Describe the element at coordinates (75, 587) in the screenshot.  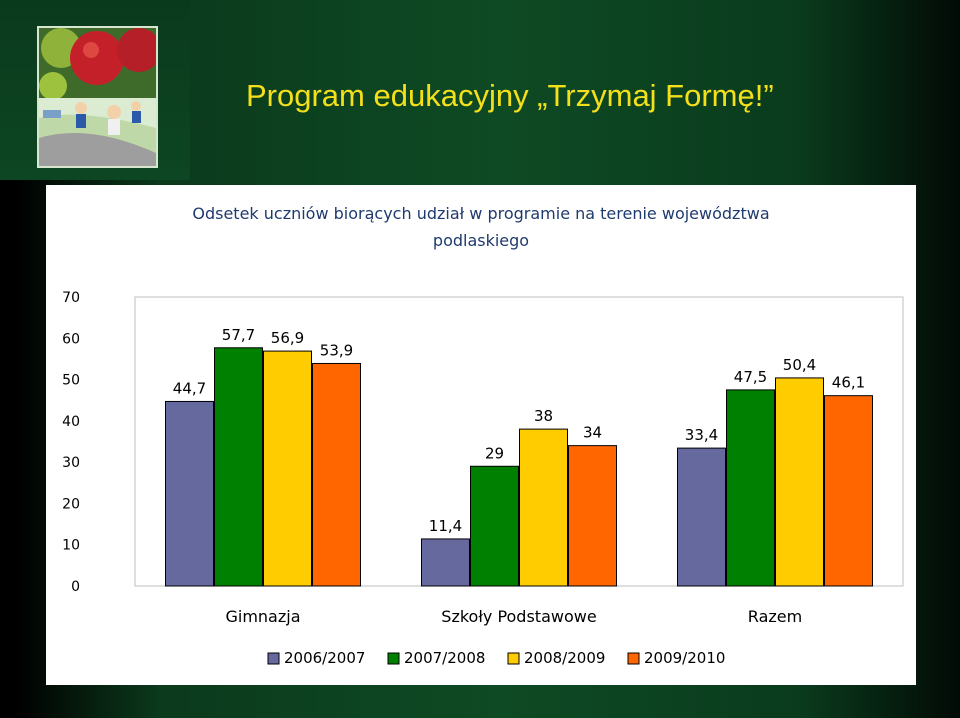
I see `y-tick-label: 0` at that location.